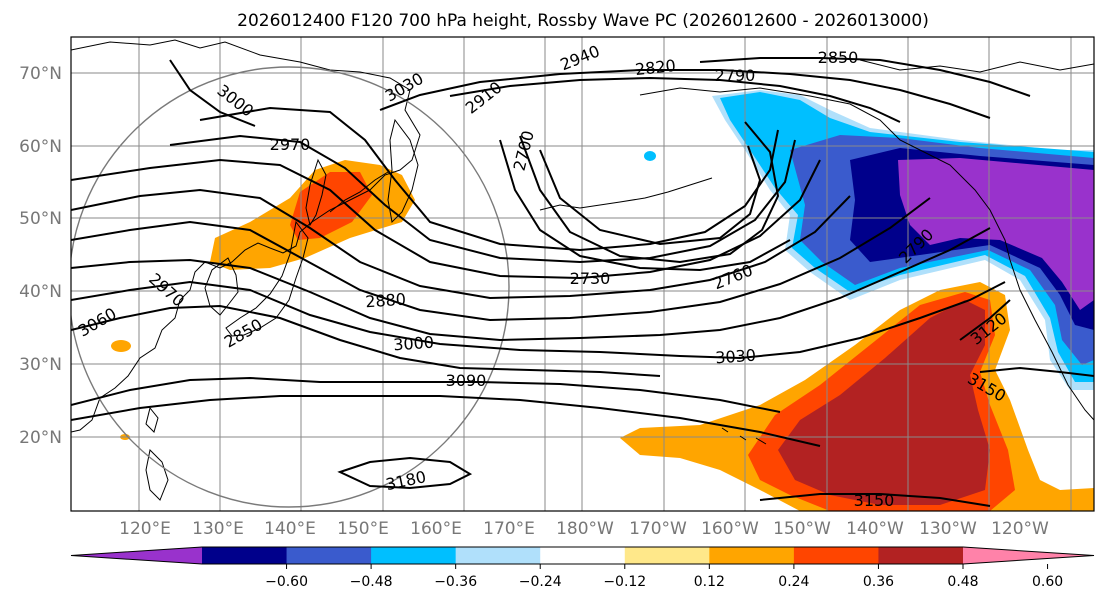 Image resolution: width=1105 pixels, height=604 pixels. Describe the element at coordinates (878, 582) in the screenshot. I see `colorbar-tick-label: 0.36` at that location.